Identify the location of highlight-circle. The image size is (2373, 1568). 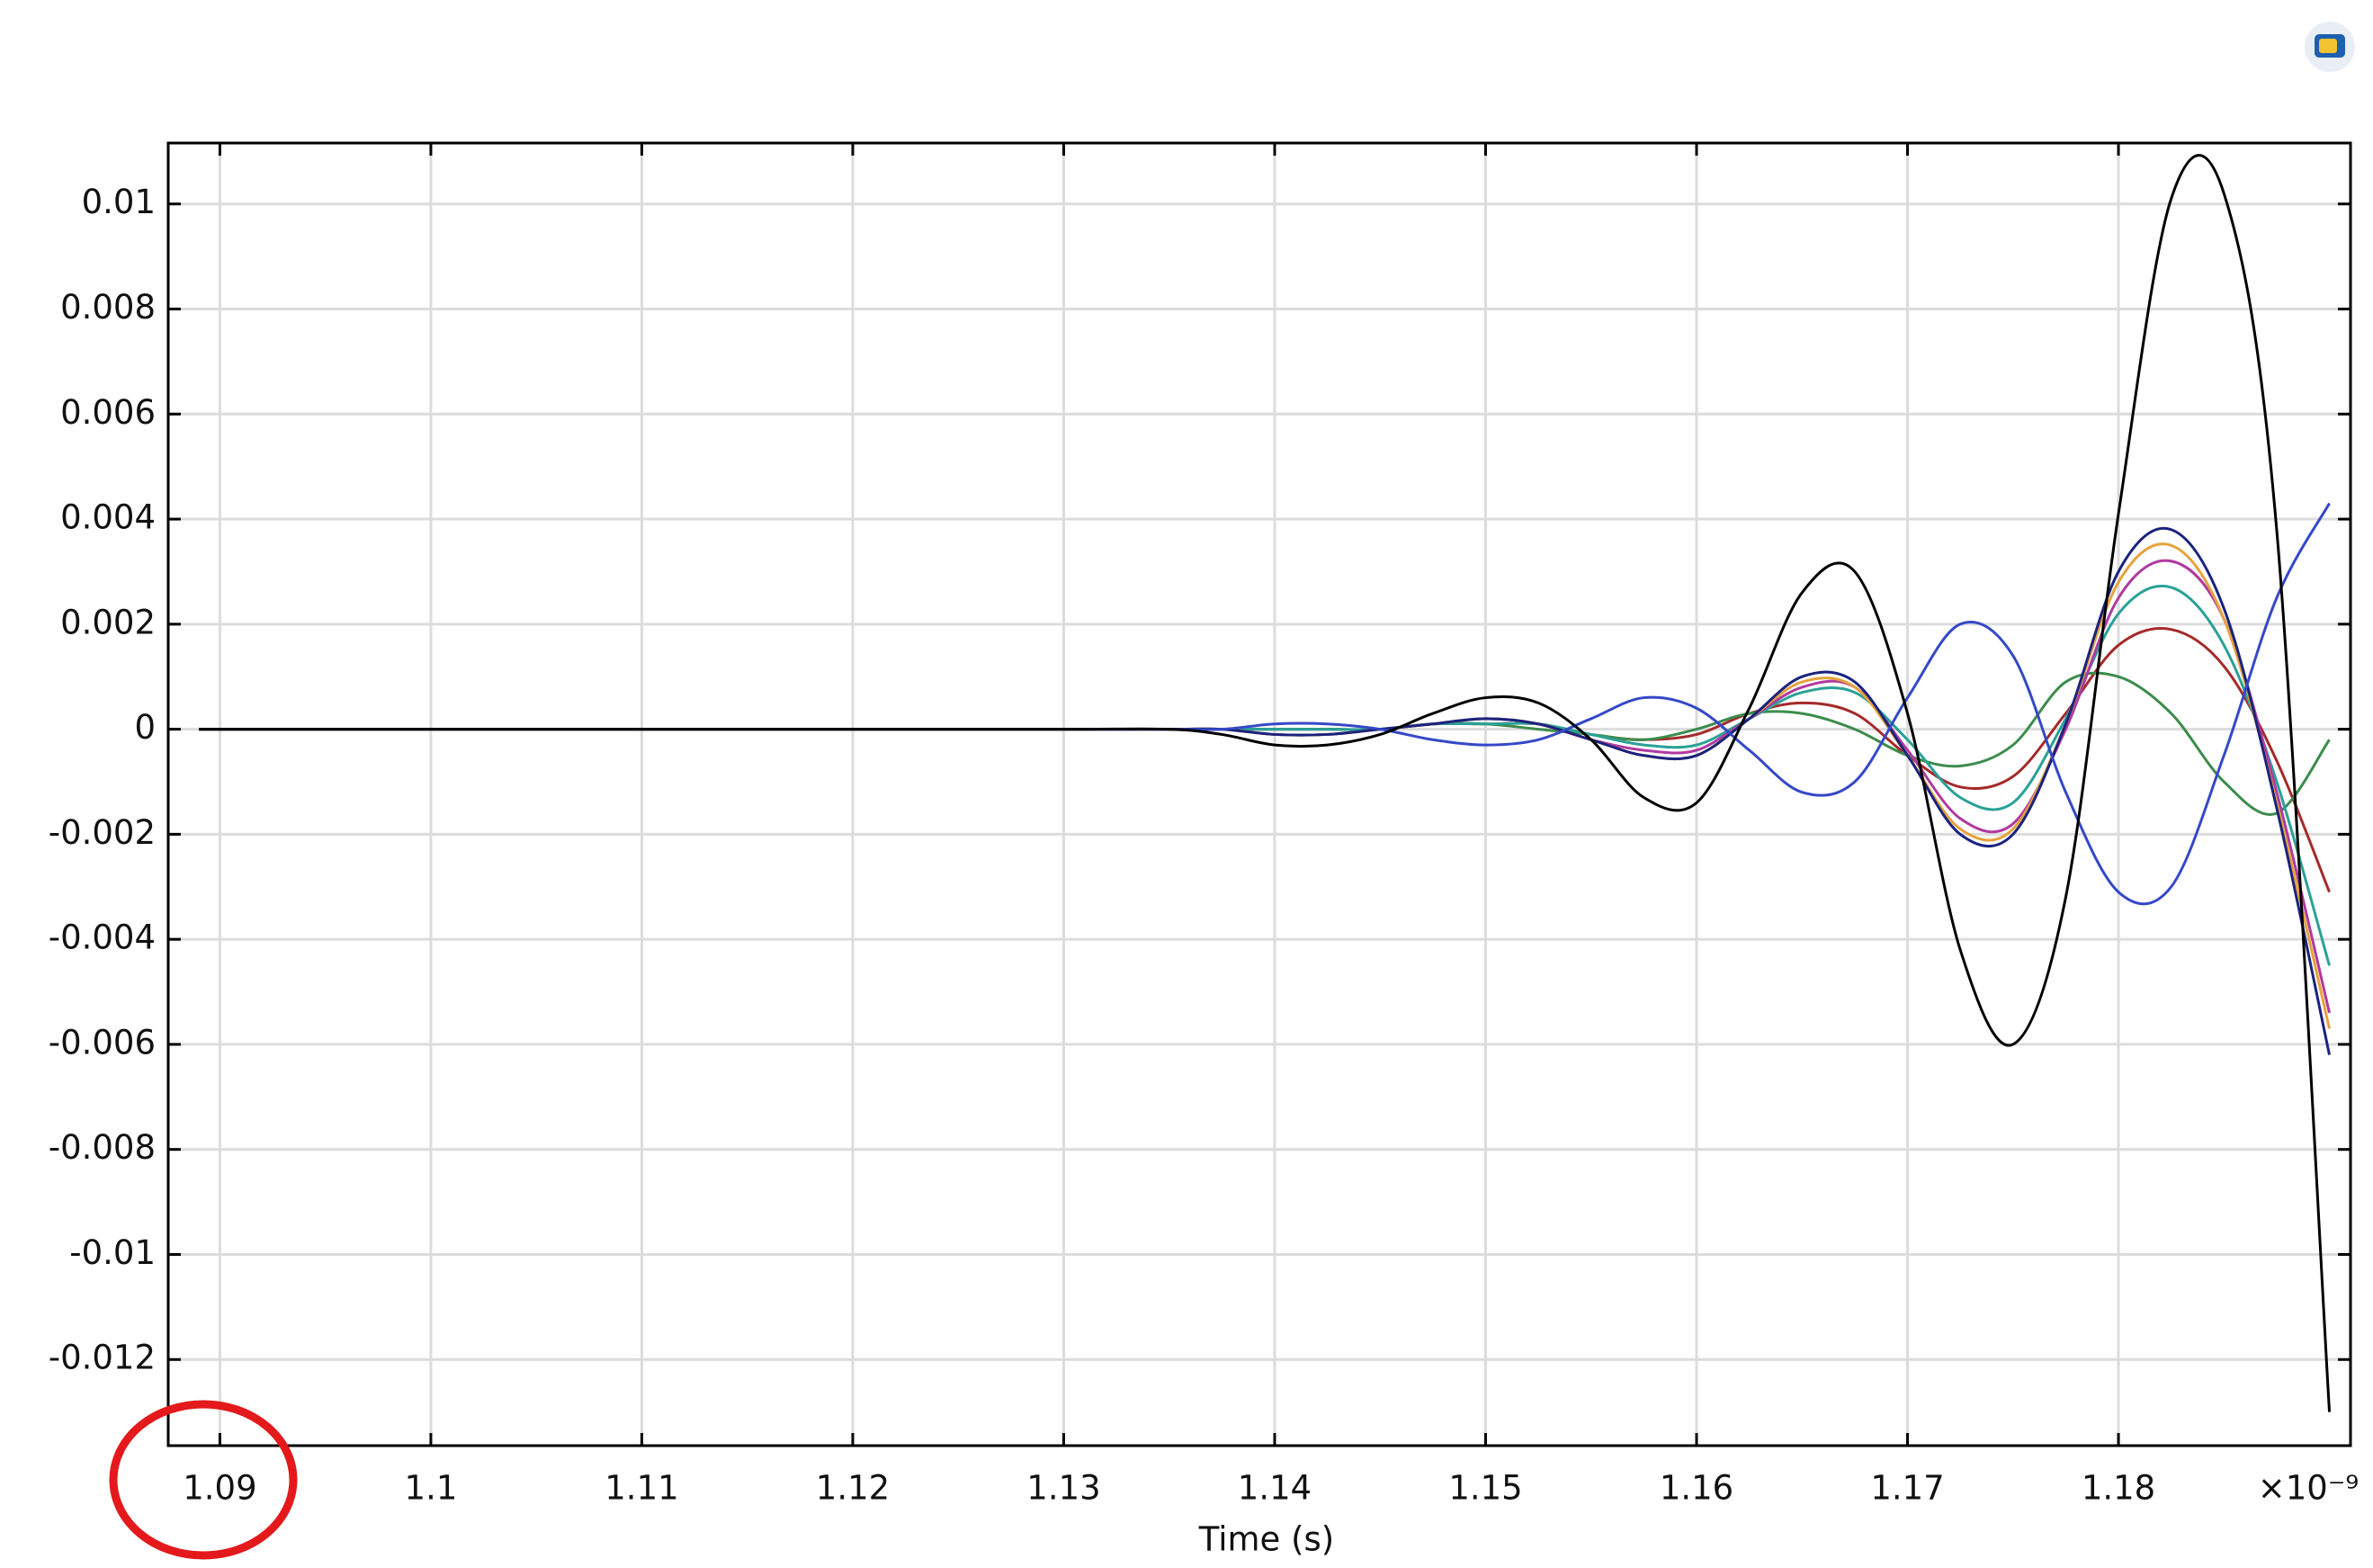
(203, 1480).